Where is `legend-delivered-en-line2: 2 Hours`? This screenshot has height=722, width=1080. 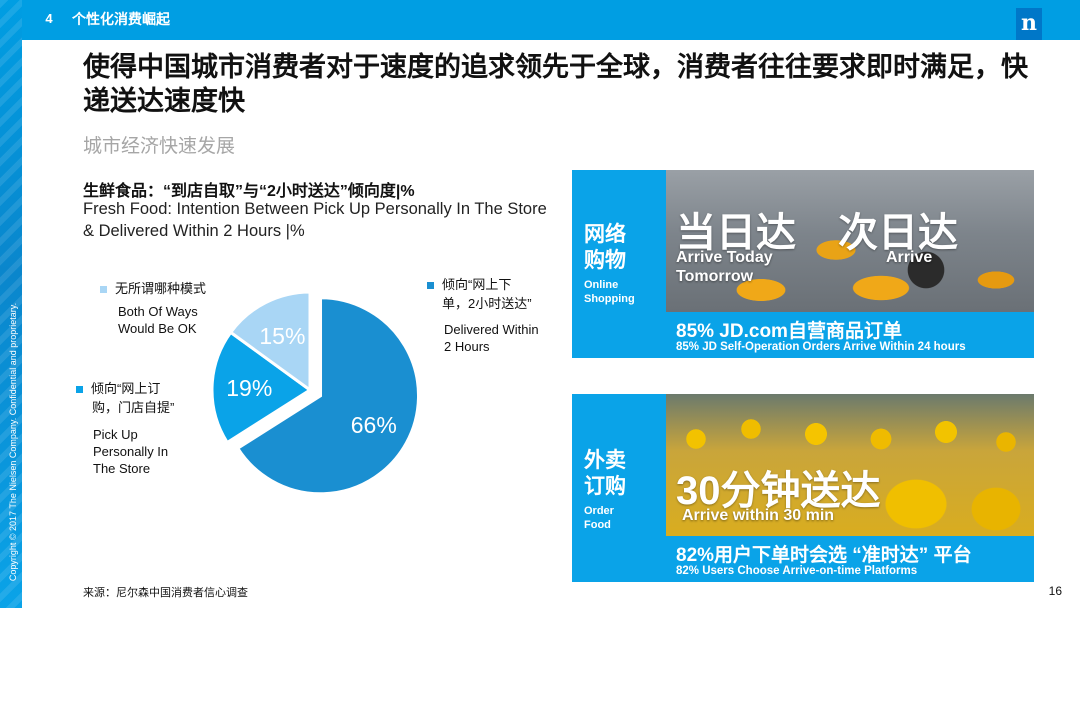 legend-delivered-en-line2: 2 Hours is located at coordinates (467, 346).